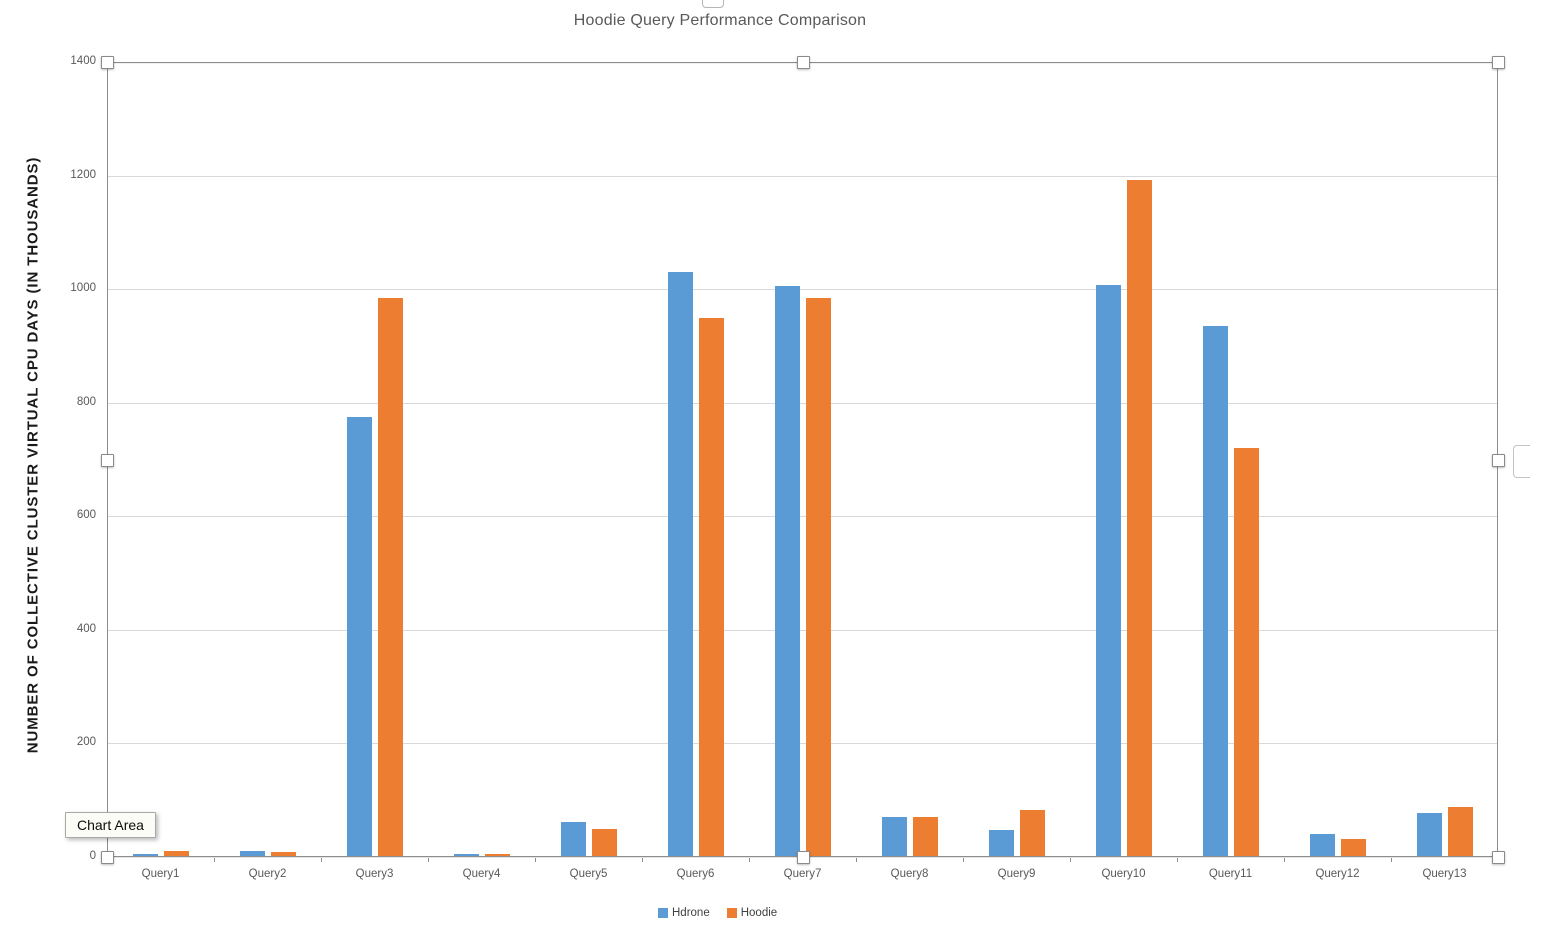 This screenshot has width=1550, height=934. I want to click on legend-item-hoodie: Hoodie, so click(752, 913).